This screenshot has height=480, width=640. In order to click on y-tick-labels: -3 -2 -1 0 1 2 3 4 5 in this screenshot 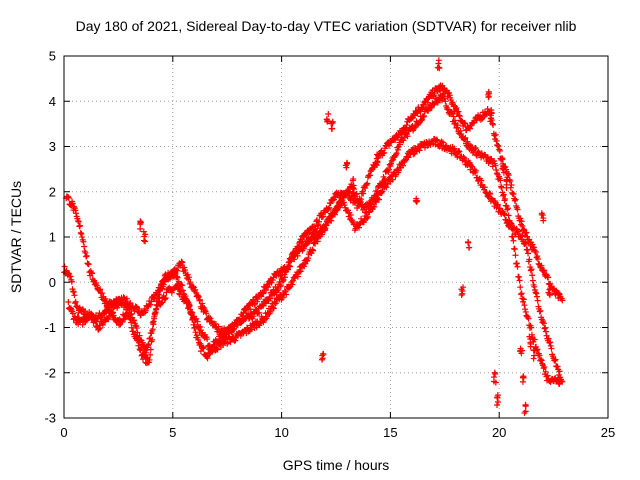, I will do `click(50, 237)`.